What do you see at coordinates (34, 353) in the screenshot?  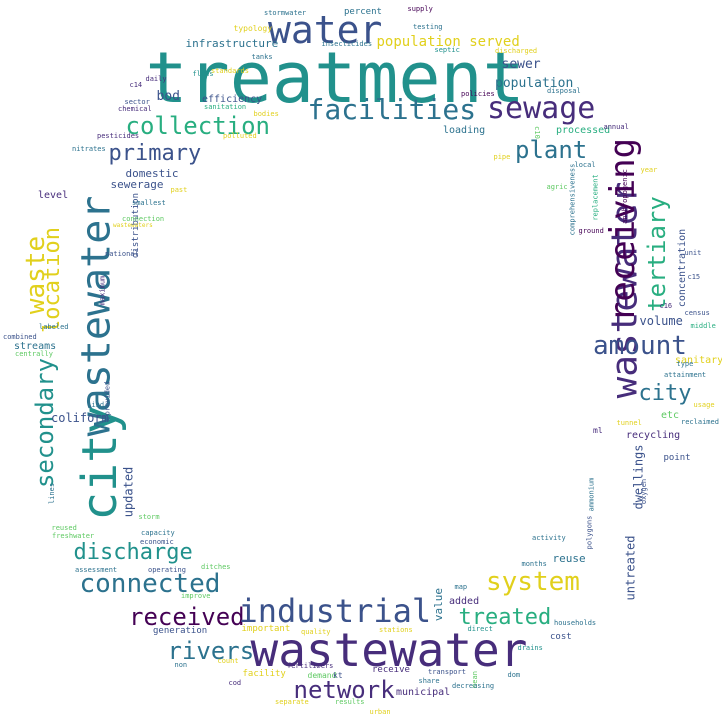 I see `word-centrally: centrally` at bounding box center [34, 353].